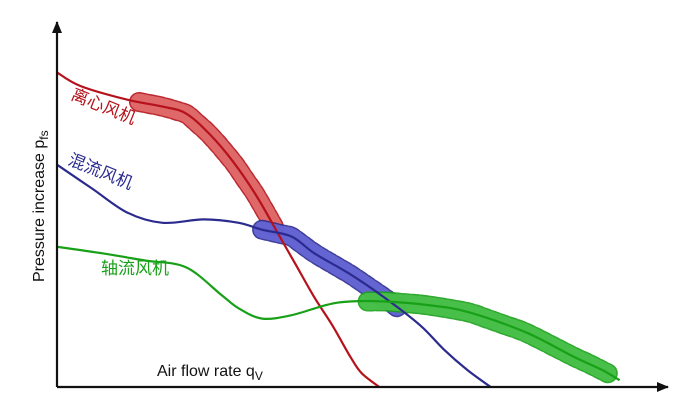 Image resolution: width=687 pixels, height=405 pixels. What do you see at coordinates (135, 269) in the screenshot?
I see `series-label-axial: 轴流风机` at bounding box center [135, 269].